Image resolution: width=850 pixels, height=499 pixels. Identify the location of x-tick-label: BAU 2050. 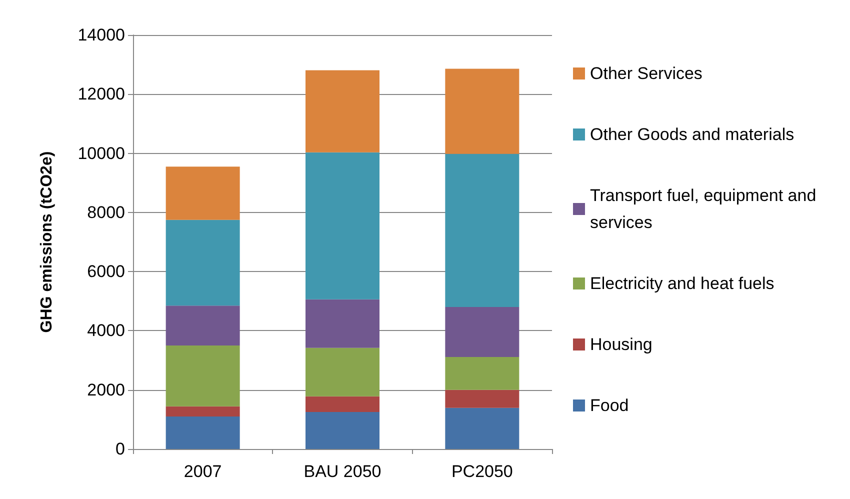
(343, 471).